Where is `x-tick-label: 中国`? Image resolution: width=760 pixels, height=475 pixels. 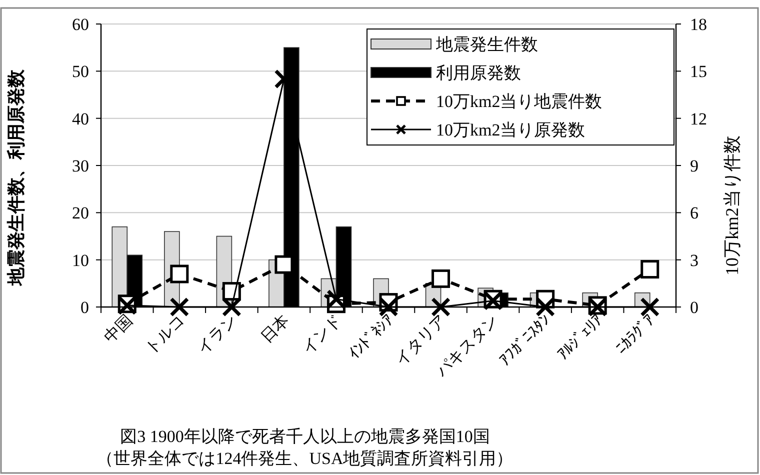
x-tick-label: 中国 is located at coordinates (118, 328).